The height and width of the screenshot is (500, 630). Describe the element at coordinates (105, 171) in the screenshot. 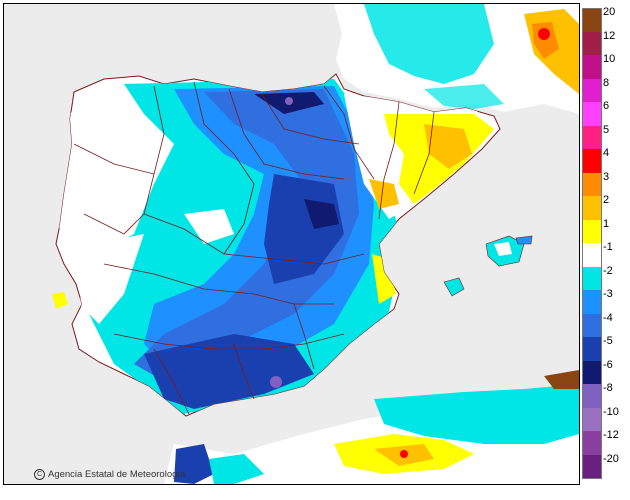

I see `anomaly-white-west` at that location.